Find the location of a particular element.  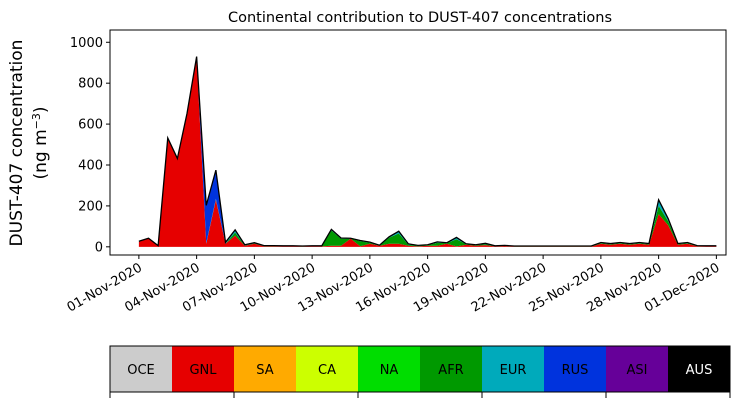

legend-swatch-afr is located at coordinates (451, 369).